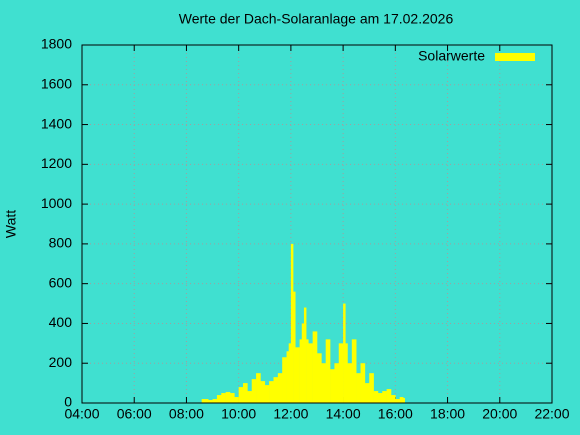  What do you see at coordinates (238, 414) in the screenshot?
I see `x-tick-label: 10:00` at bounding box center [238, 414].